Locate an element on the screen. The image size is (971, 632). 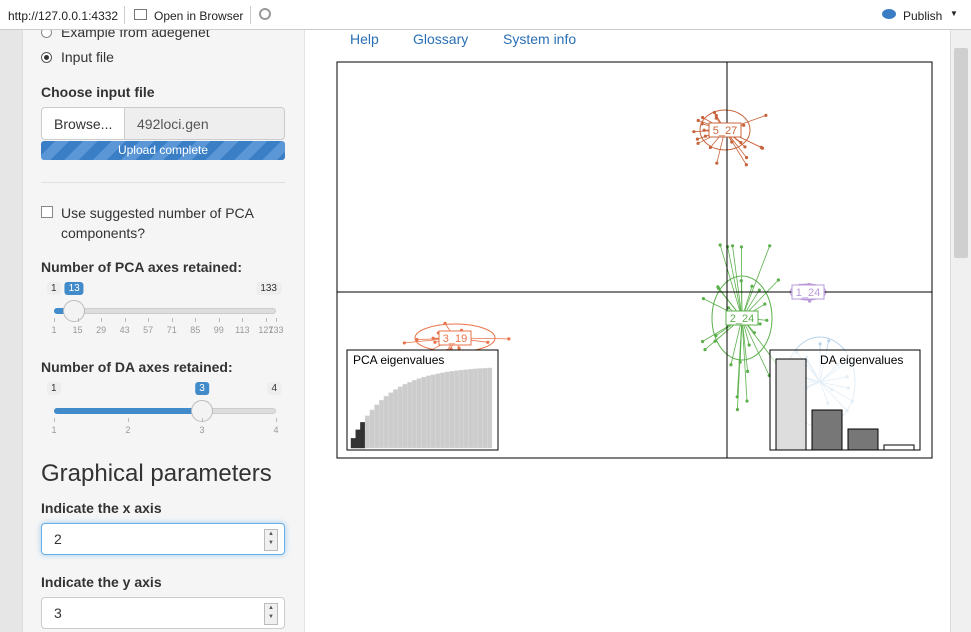
slider-tick-label: 113 is located at coordinates (242, 330).